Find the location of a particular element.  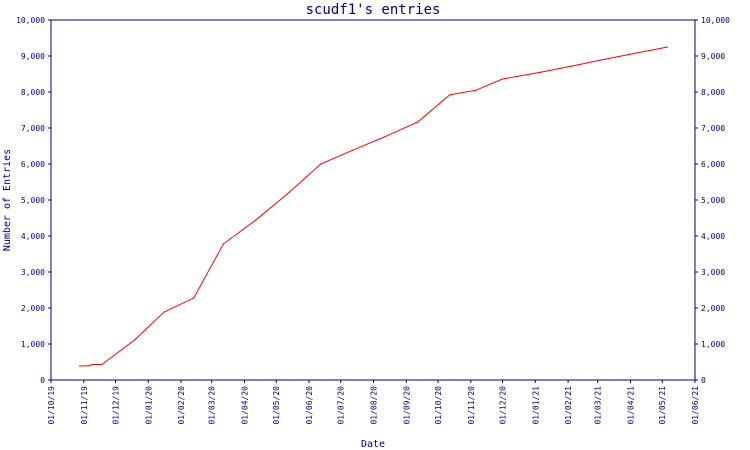

x-tick-label: 01/11/19 is located at coordinates (84, 405).